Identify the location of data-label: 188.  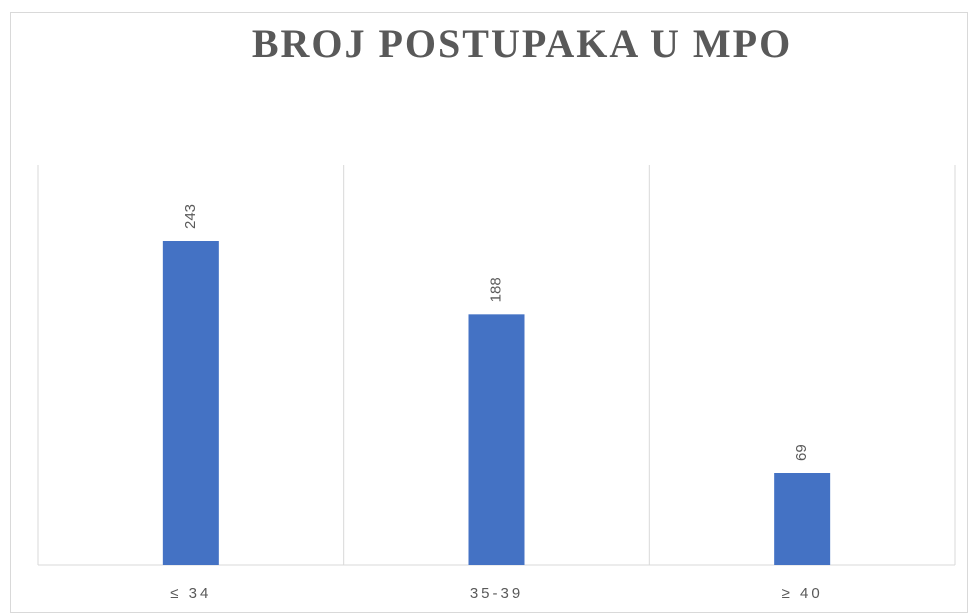
(495, 289).